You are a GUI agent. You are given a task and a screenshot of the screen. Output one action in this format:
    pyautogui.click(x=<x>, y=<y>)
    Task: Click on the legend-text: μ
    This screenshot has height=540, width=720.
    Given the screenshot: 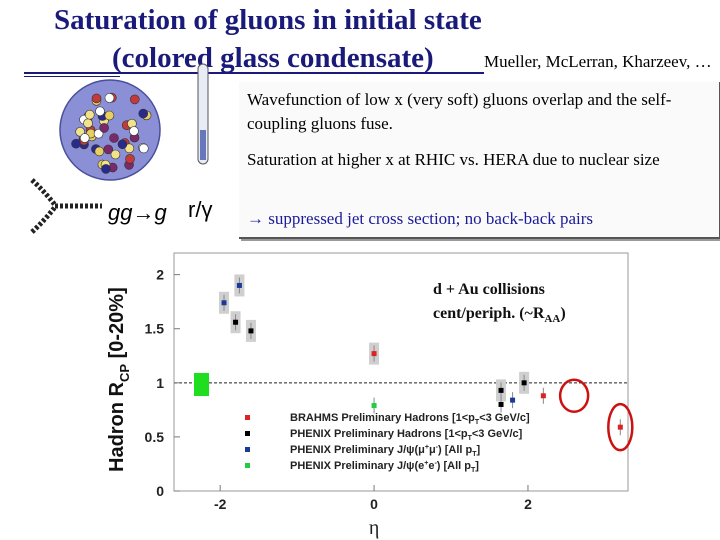 What is the action you would take?
    pyautogui.click(x=432, y=450)
    